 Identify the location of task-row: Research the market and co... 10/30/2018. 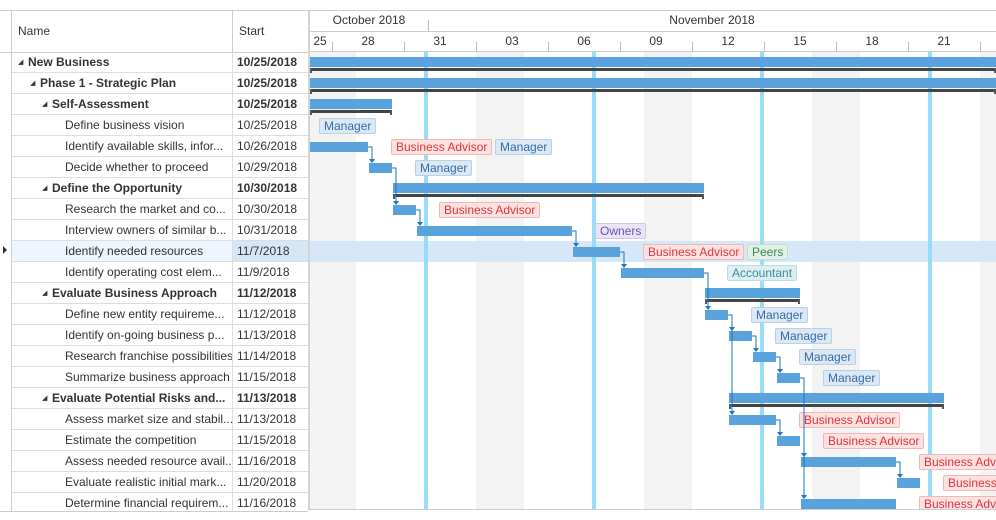
(160, 209).